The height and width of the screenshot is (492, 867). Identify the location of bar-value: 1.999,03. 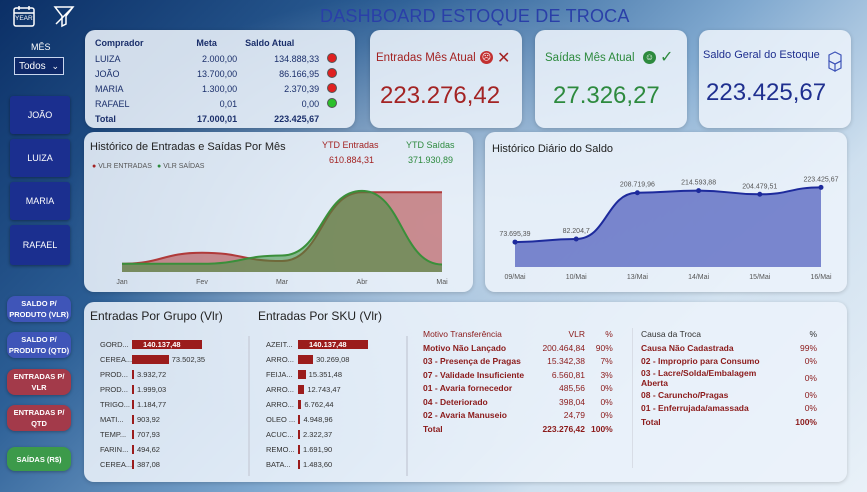
(152, 389).